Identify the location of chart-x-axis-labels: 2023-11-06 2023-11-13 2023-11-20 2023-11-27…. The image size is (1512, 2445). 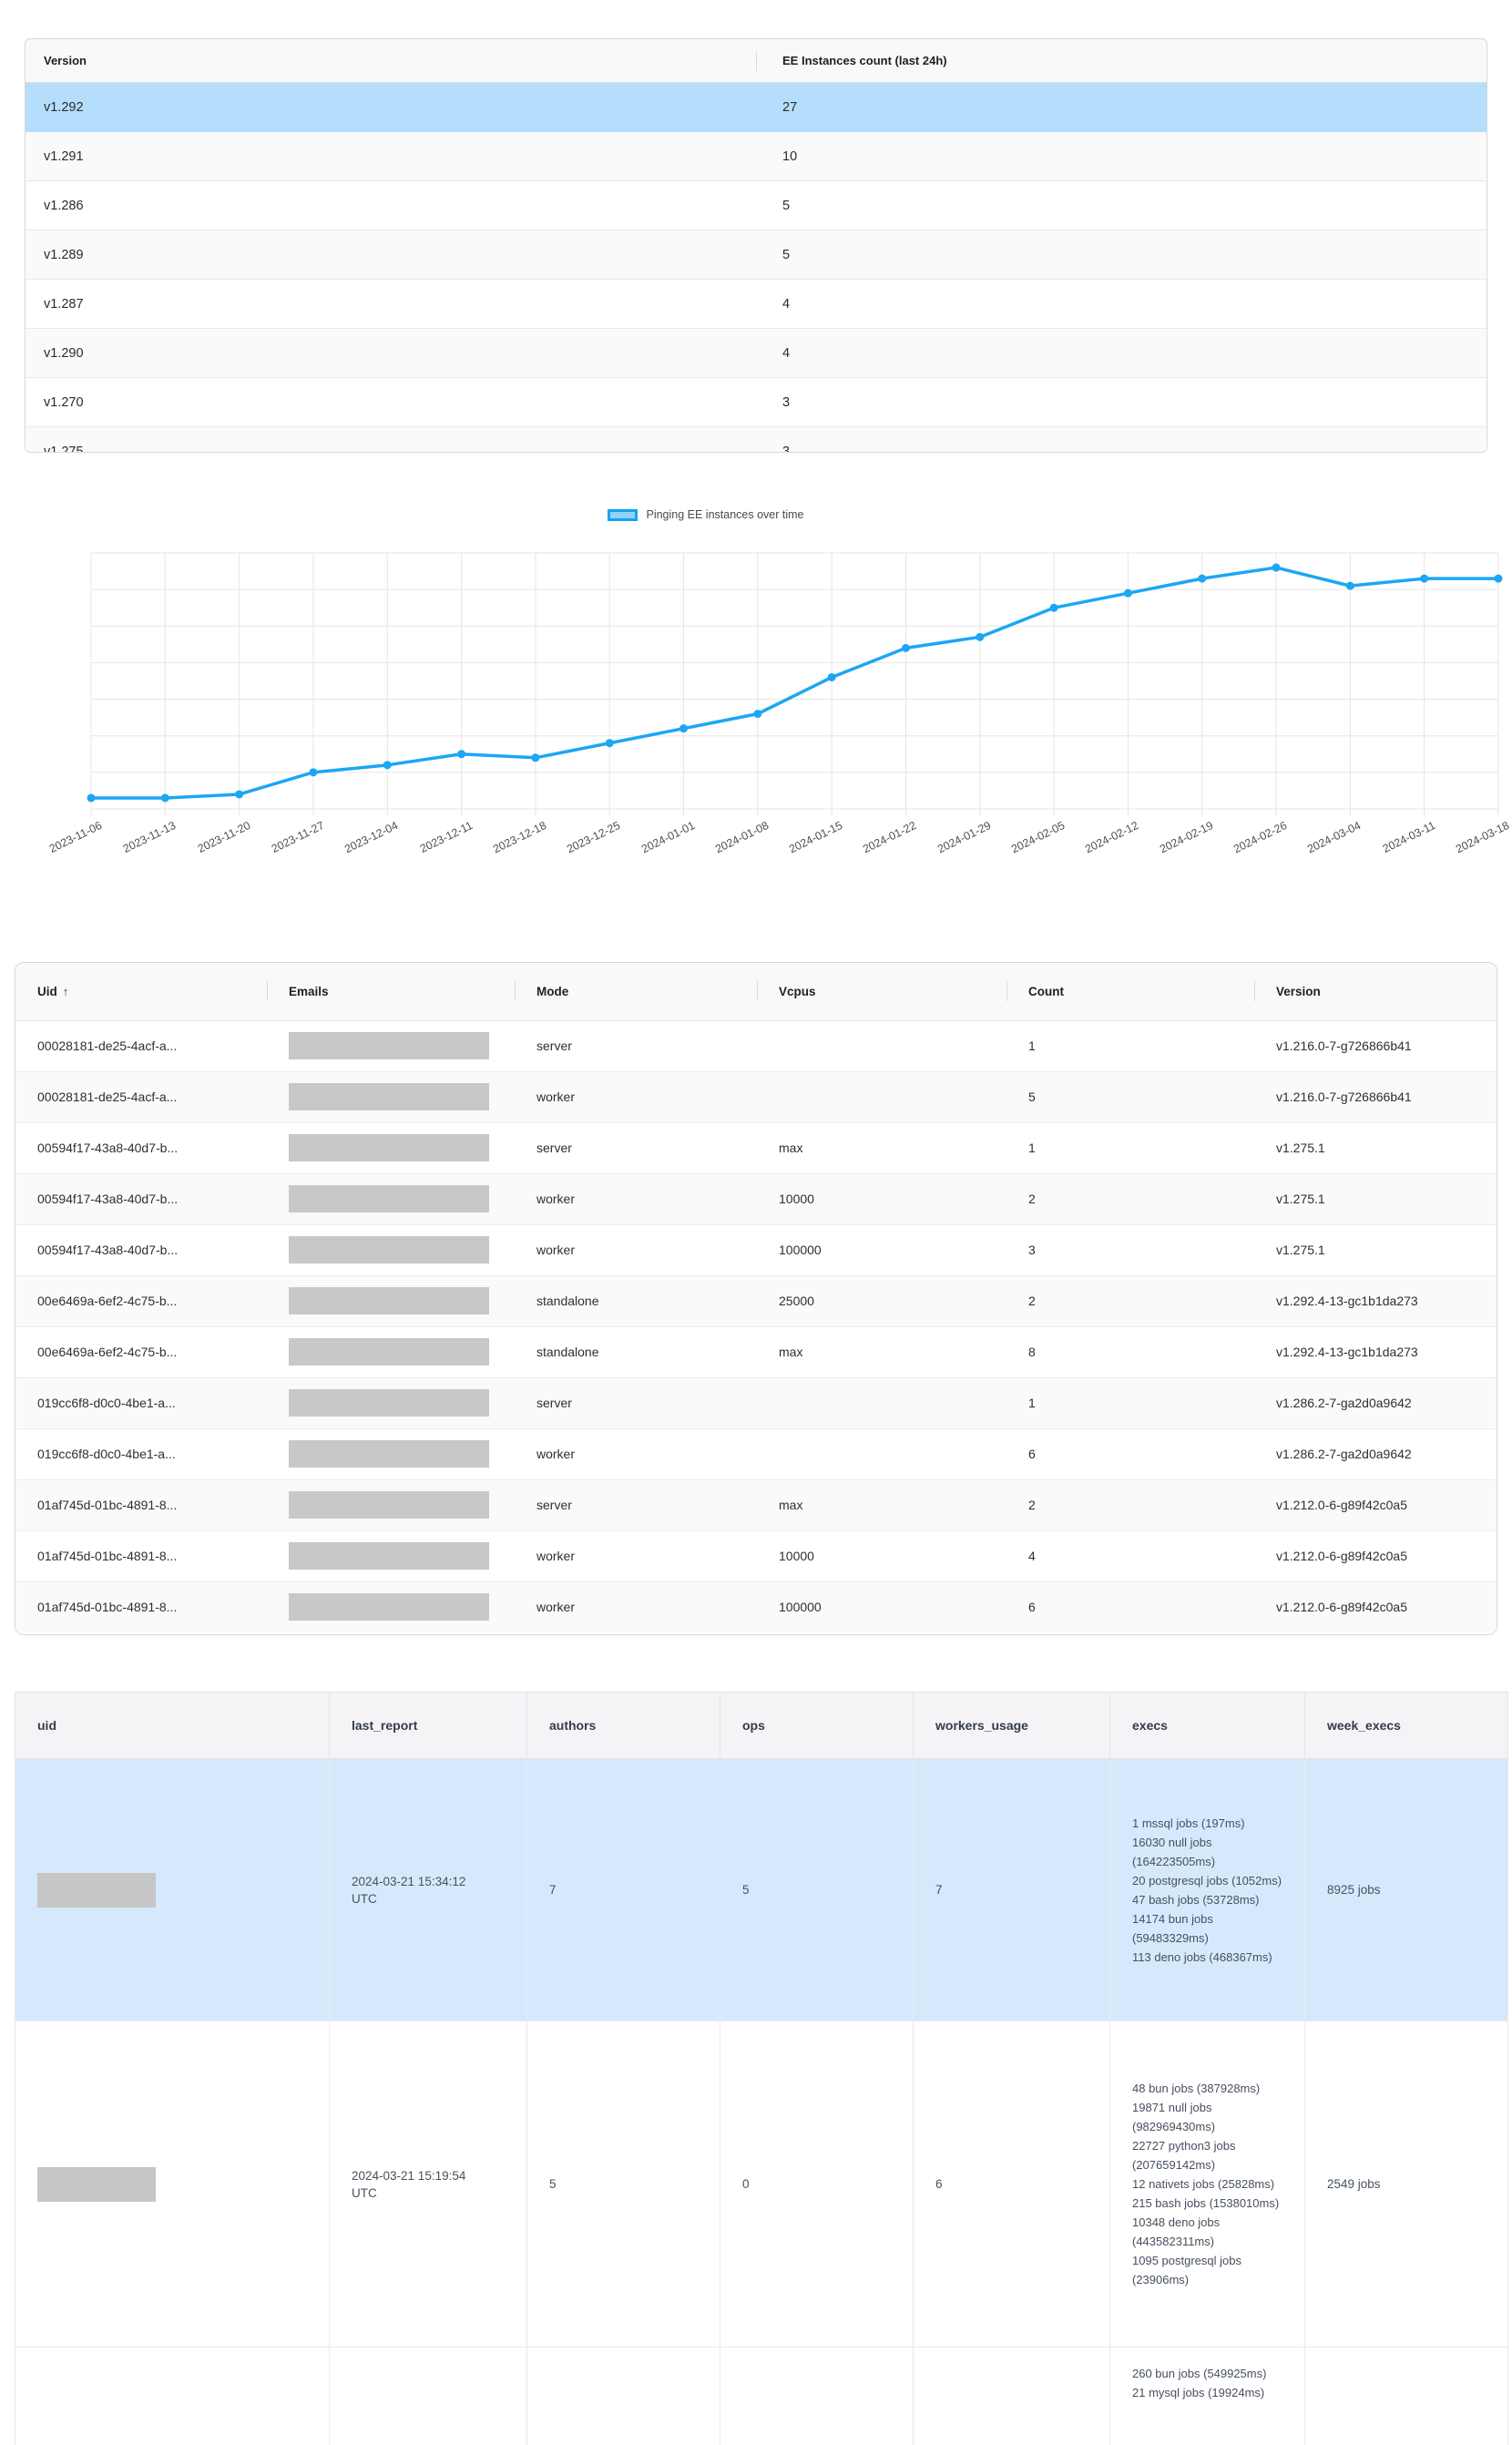
(756, 860).